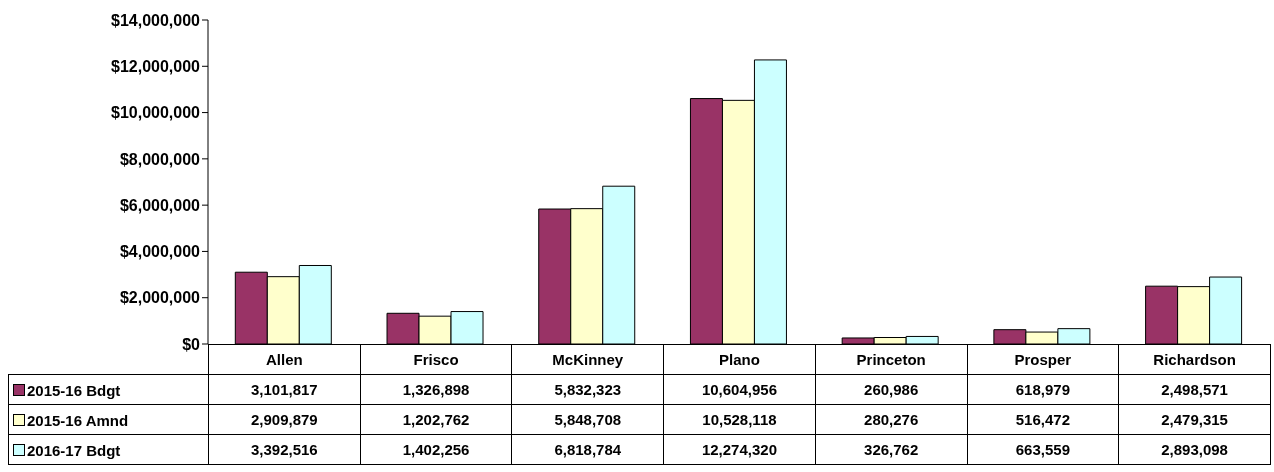  Describe the element at coordinates (739, 389) in the screenshot. I see `data-label: 10,604,956` at that location.